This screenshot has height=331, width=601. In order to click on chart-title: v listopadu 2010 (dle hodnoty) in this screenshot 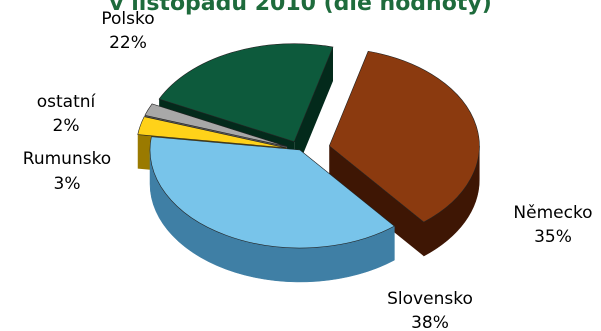, I will do `click(300, 8)`.